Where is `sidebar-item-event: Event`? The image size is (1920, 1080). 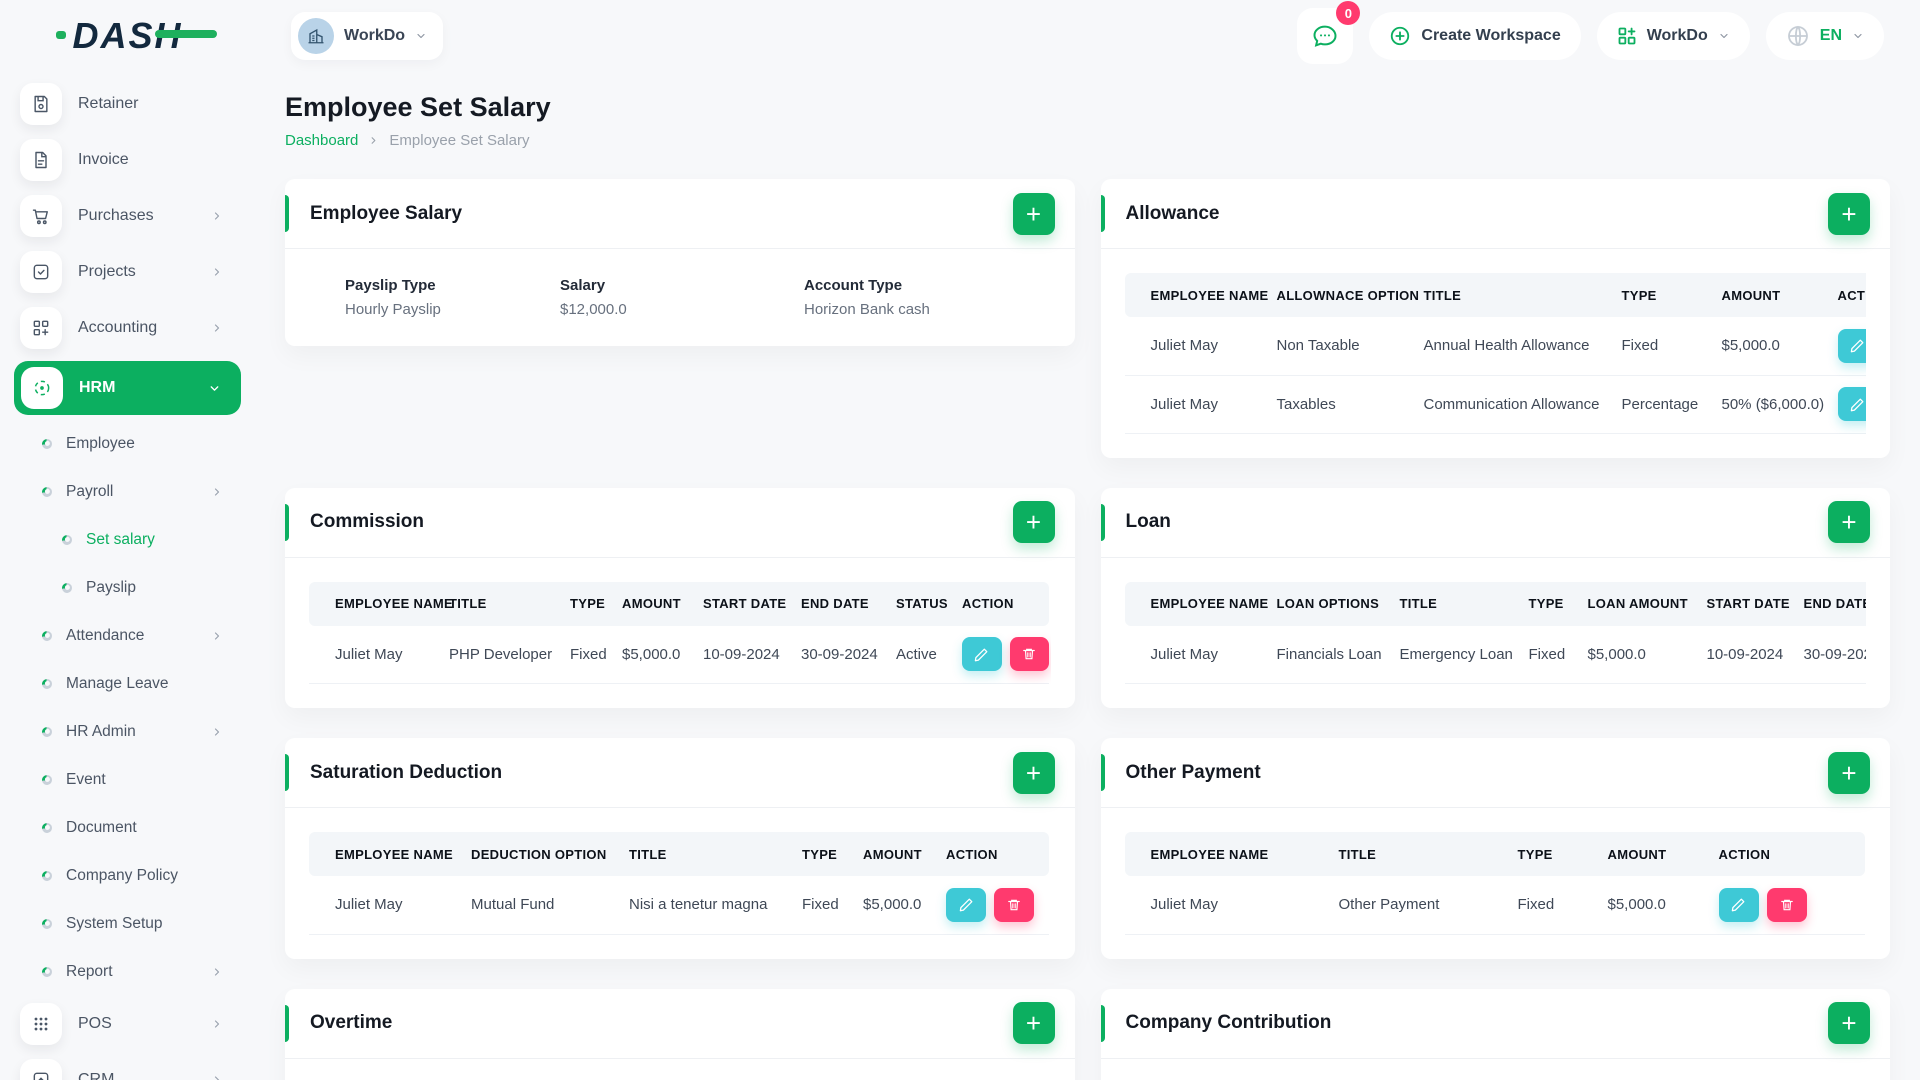 sidebar-item-event: Event is located at coordinates (127, 780).